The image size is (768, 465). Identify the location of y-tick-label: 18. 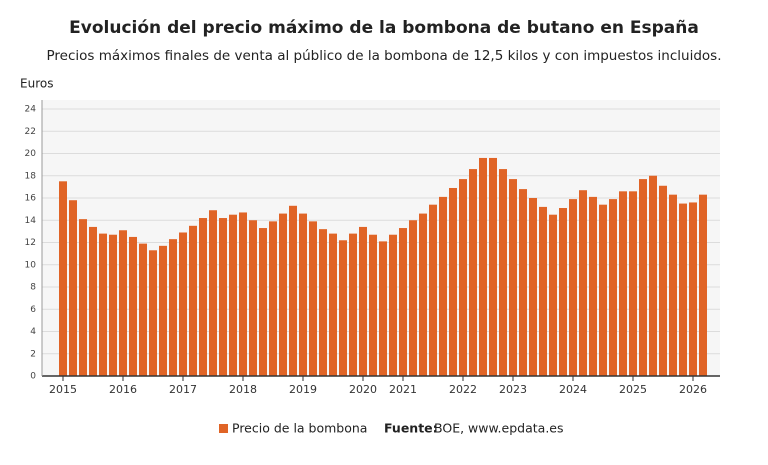
(31, 176).